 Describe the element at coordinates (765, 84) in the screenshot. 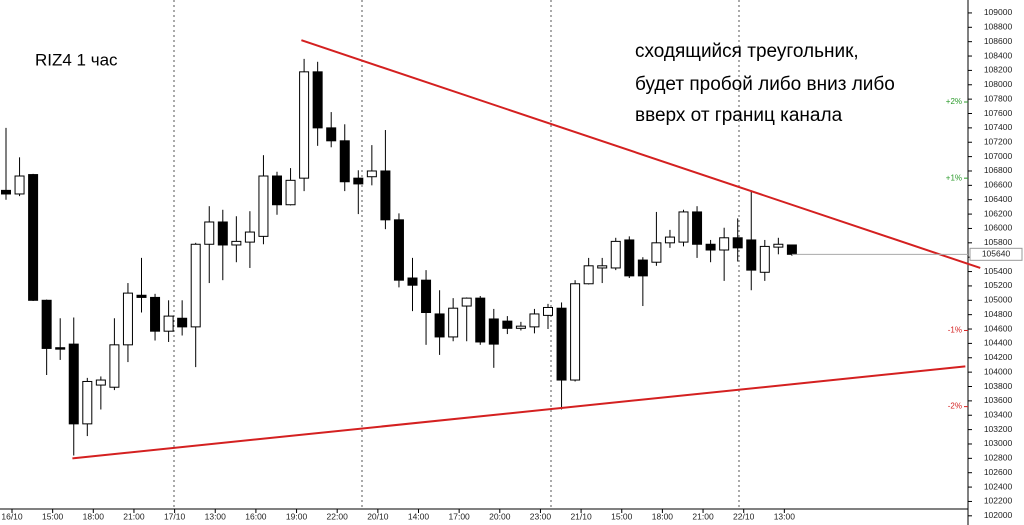

I see `annotation: будет пробой либо вниз либо` at that location.